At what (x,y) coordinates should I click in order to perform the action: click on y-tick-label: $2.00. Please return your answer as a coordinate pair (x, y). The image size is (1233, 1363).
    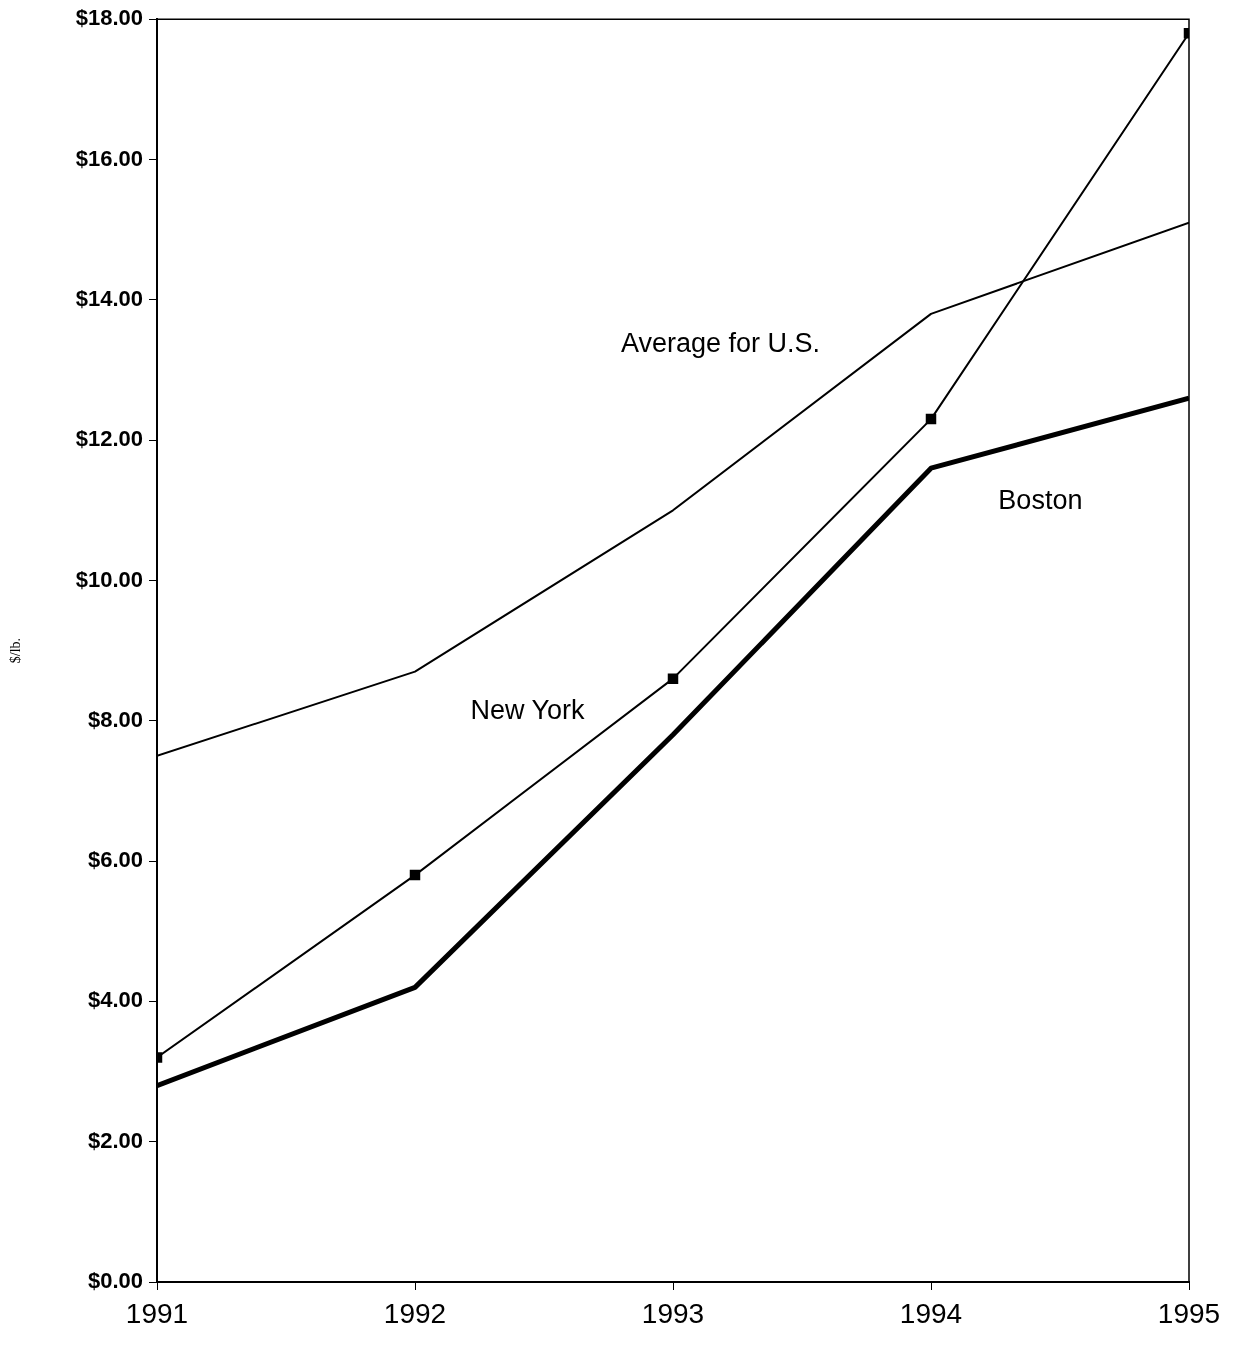
    Looking at the image, I should click on (115, 1140).